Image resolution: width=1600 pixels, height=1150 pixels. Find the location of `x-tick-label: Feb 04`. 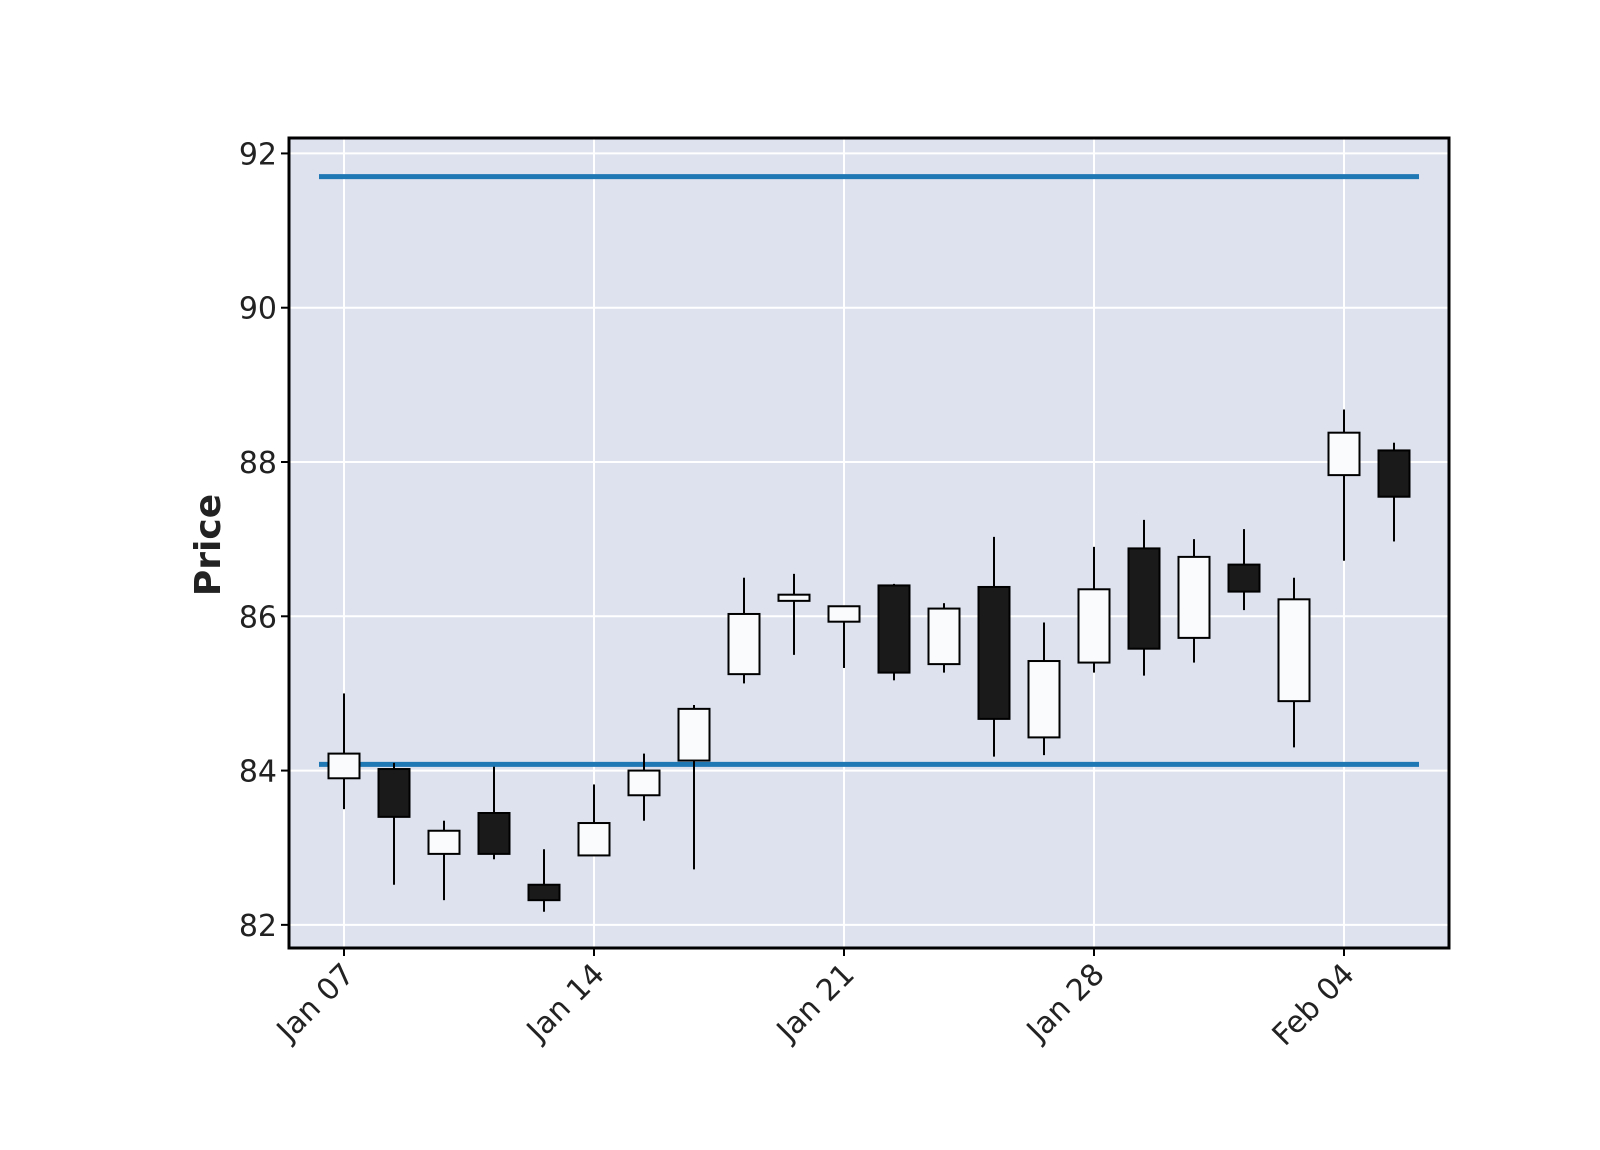

x-tick-label: Feb 04 is located at coordinates (1314, 1005).